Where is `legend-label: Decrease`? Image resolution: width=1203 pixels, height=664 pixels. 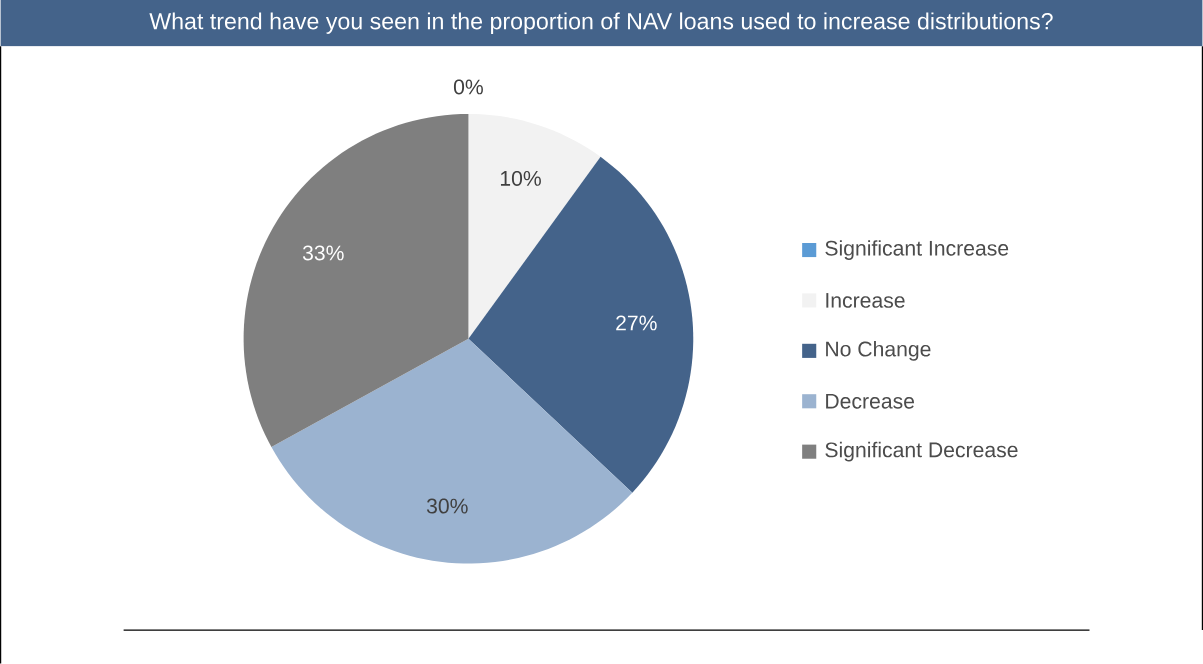 legend-label: Decrease is located at coordinates (870, 401).